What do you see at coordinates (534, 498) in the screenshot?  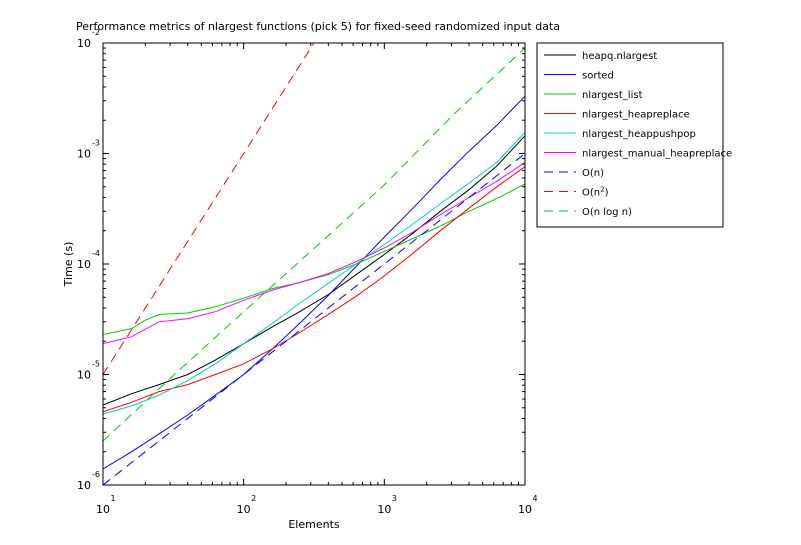 I see `x-tick-label-exponent: 4` at bounding box center [534, 498].